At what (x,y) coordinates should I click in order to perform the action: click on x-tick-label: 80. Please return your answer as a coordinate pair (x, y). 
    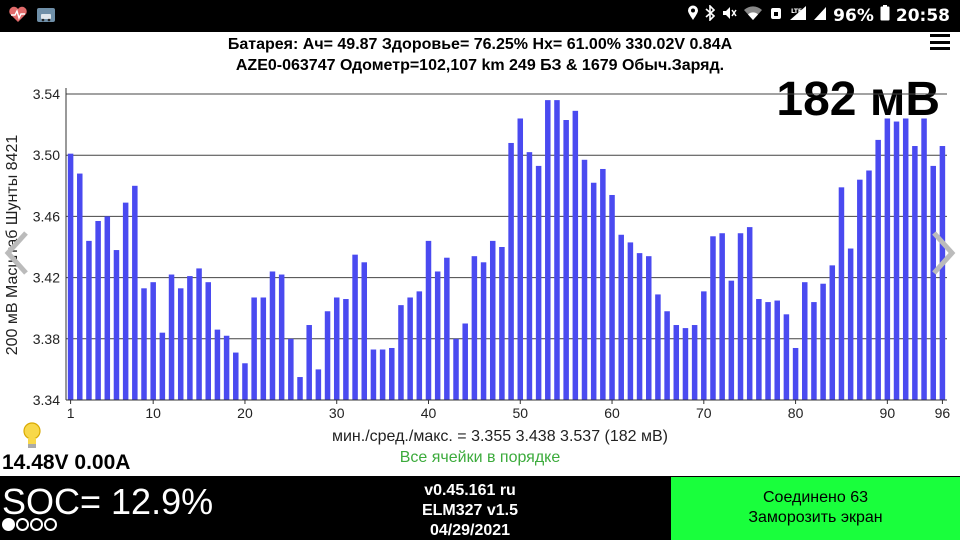
    Looking at the image, I should click on (796, 413).